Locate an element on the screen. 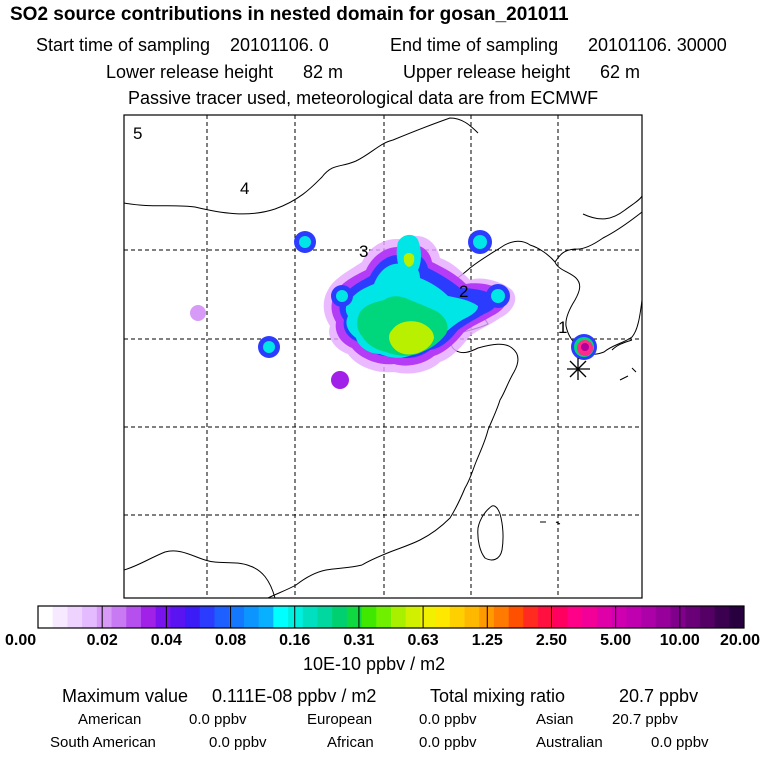 This screenshot has width=768, height=768. colorbar-tick-label: 0.02 is located at coordinates (102, 640).